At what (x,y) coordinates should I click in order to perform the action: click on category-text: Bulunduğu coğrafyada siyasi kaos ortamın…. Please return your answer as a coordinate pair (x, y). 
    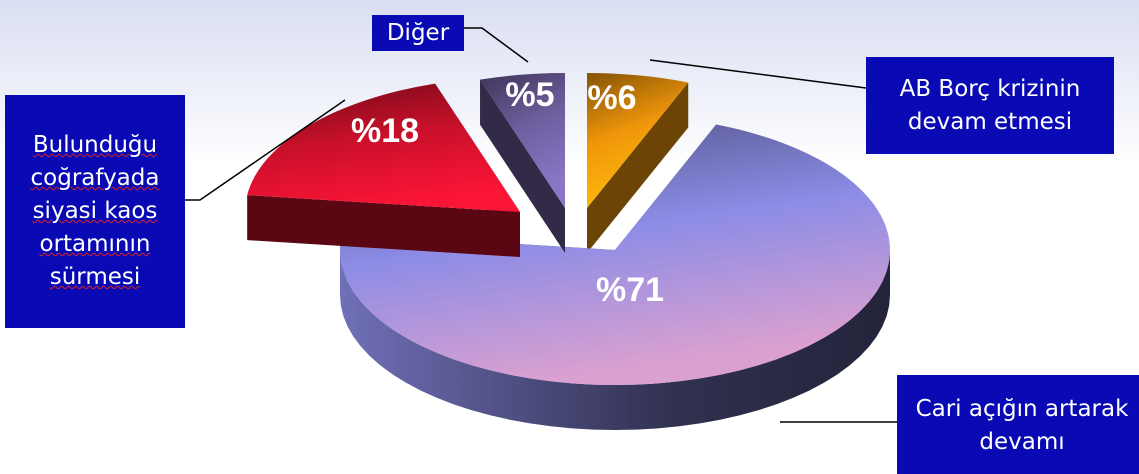
    Looking at the image, I should click on (95, 211).